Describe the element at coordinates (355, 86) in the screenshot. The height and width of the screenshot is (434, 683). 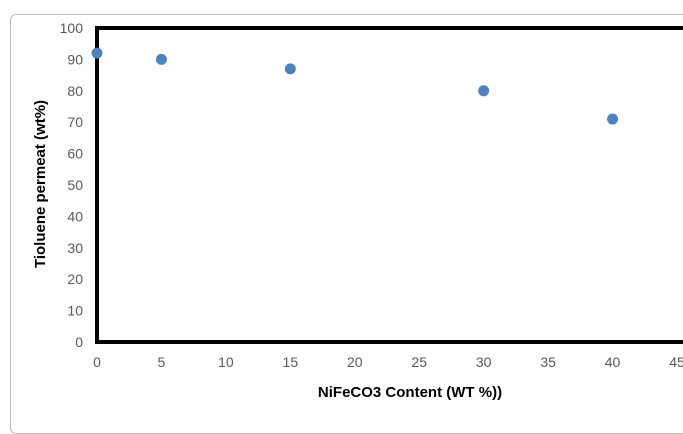
I see `data-points` at that location.